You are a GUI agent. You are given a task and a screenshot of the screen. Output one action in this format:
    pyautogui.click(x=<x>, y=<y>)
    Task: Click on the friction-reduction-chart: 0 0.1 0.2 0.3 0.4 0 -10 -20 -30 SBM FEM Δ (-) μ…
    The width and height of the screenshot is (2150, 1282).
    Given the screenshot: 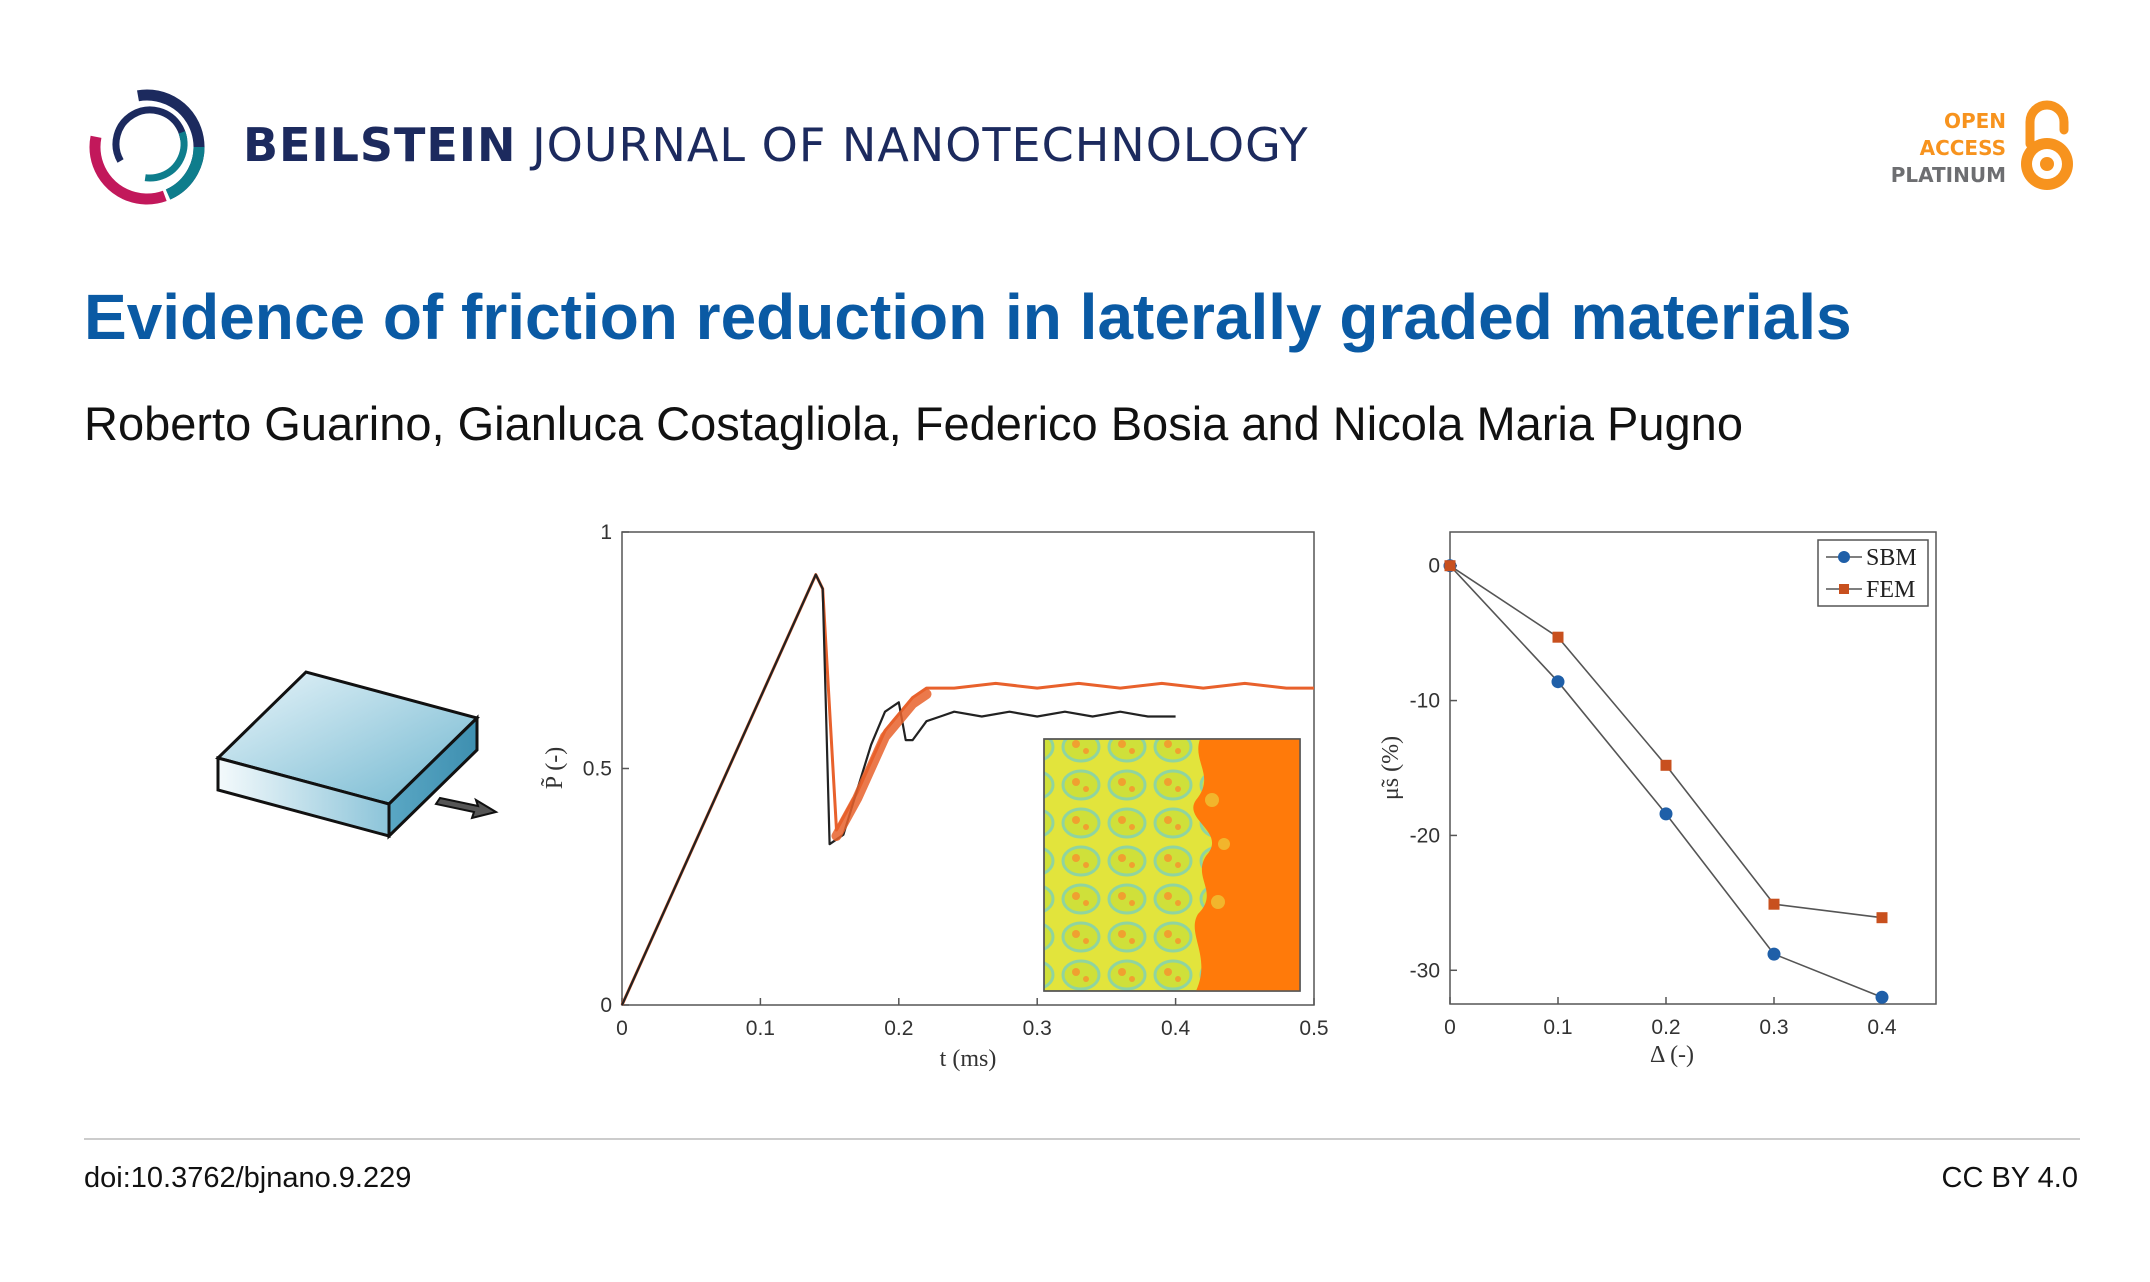 What is the action you would take?
    pyautogui.click(x=1657, y=799)
    